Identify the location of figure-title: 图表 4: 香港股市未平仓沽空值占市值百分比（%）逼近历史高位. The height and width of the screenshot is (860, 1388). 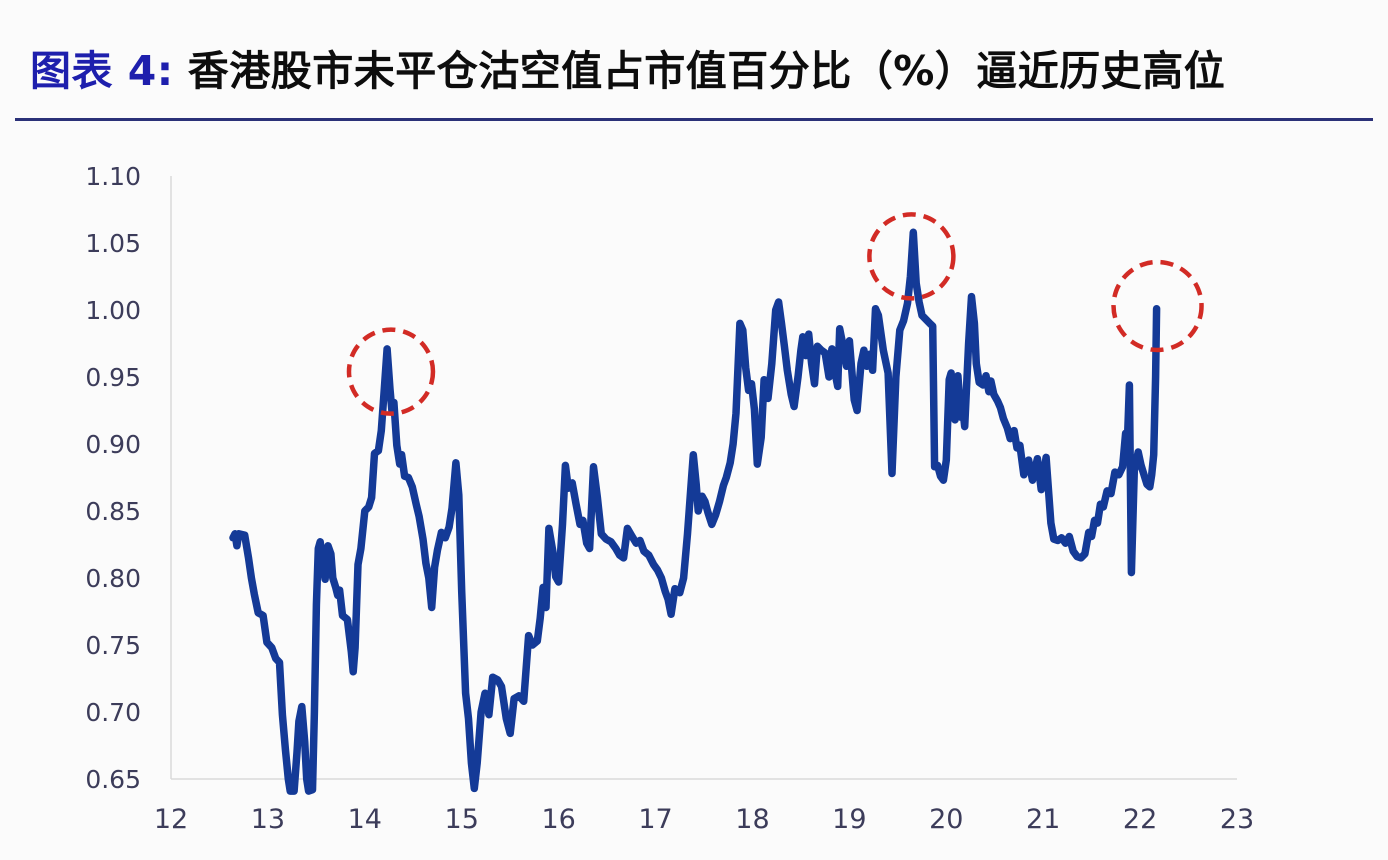
(627, 67).